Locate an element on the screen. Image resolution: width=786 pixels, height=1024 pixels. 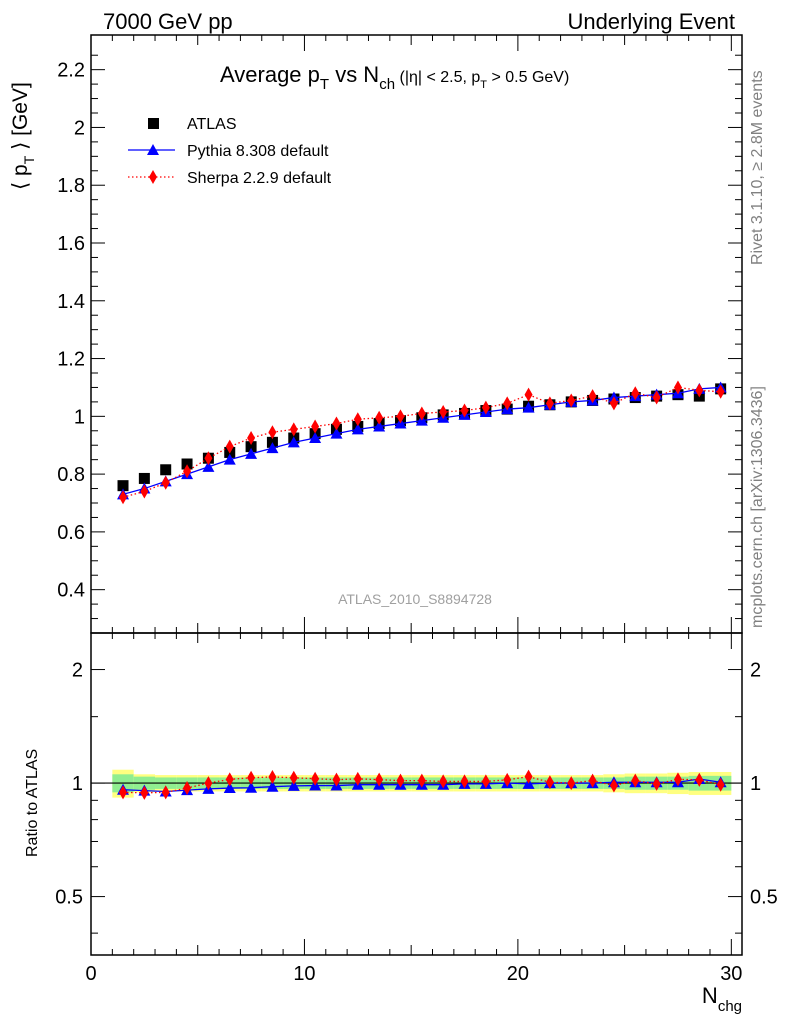
main-y-tick-label: 1.6 is located at coordinates (71, 244).